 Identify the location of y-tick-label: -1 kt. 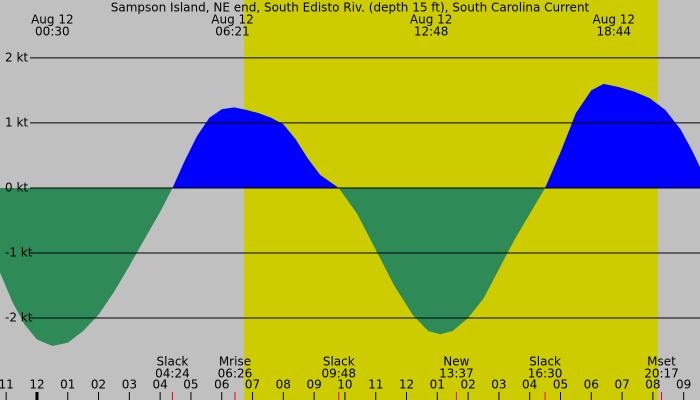
(19, 253).